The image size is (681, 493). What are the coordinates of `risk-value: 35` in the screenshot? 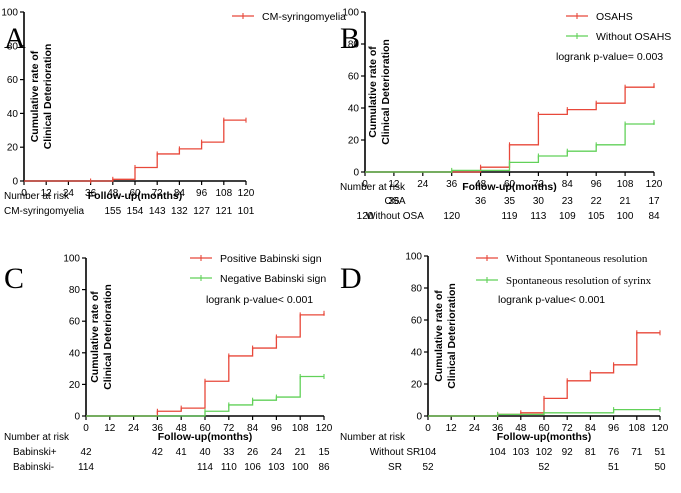 It's located at (510, 201).